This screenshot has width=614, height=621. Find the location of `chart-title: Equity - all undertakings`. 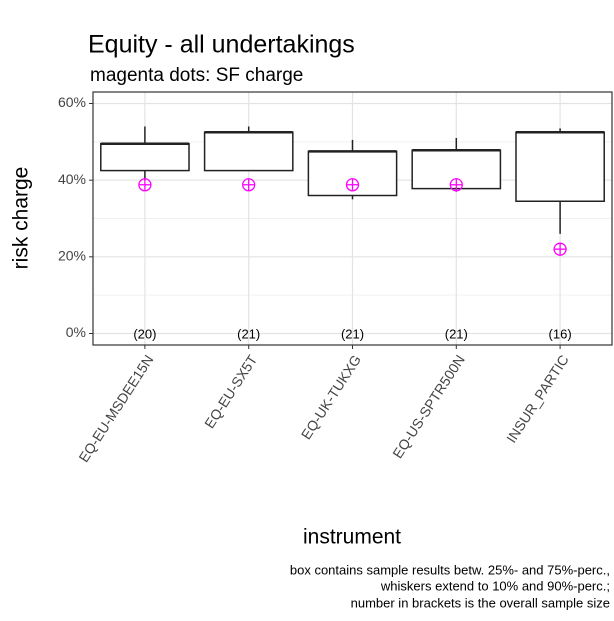

chart-title: Equity - all undertakings is located at coordinates (221, 45).